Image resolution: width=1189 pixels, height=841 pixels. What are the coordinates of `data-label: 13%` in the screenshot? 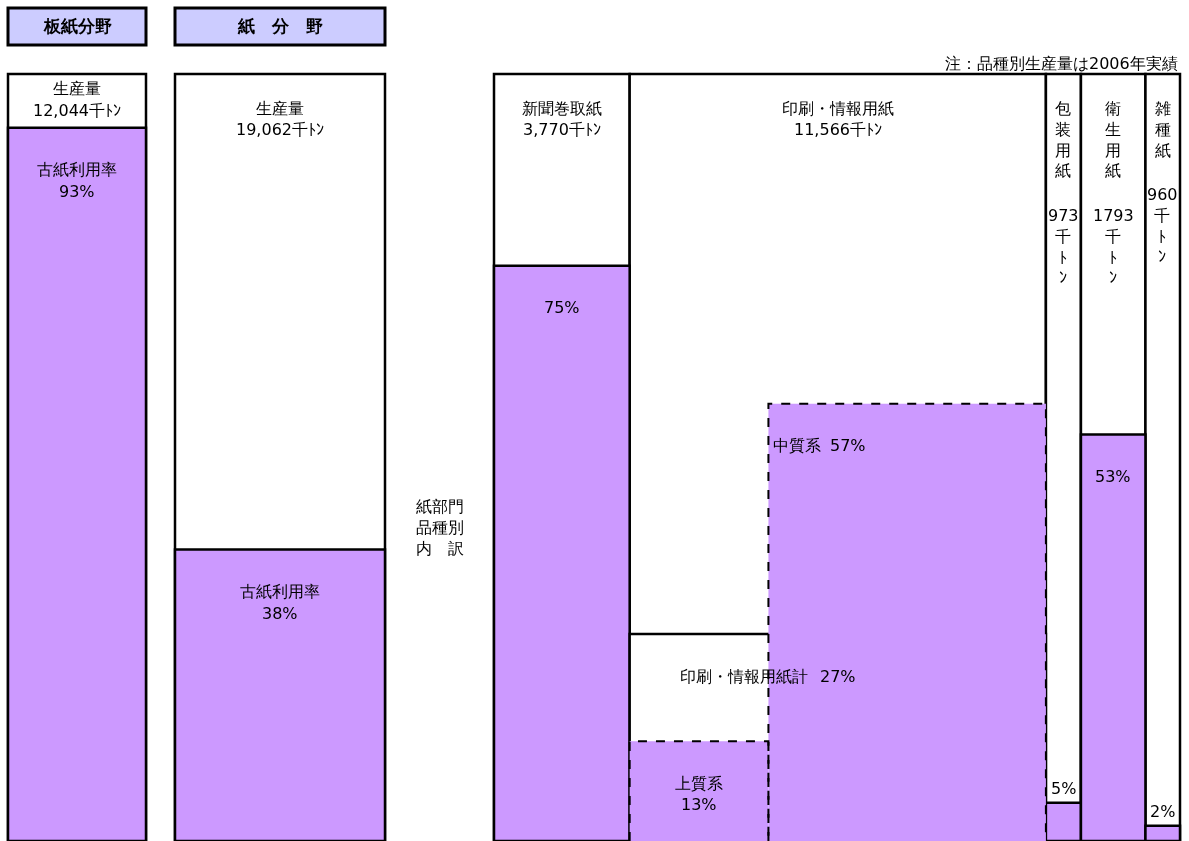 It's located at (699, 804).